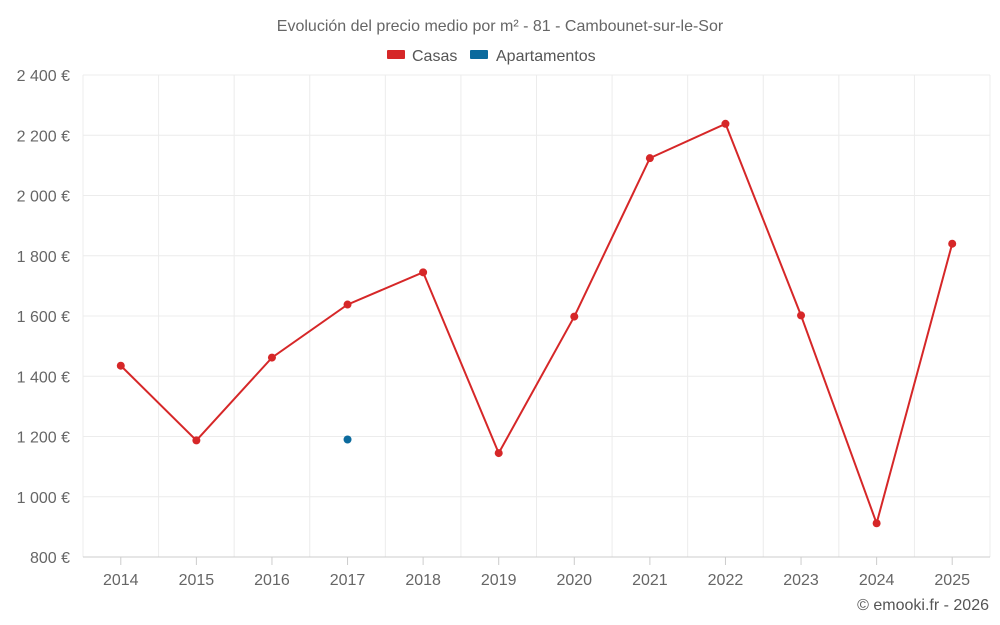 This screenshot has width=1000, height=625. Describe the element at coordinates (43, 197) in the screenshot. I see `y-tick-label: 2 000 €` at that location.